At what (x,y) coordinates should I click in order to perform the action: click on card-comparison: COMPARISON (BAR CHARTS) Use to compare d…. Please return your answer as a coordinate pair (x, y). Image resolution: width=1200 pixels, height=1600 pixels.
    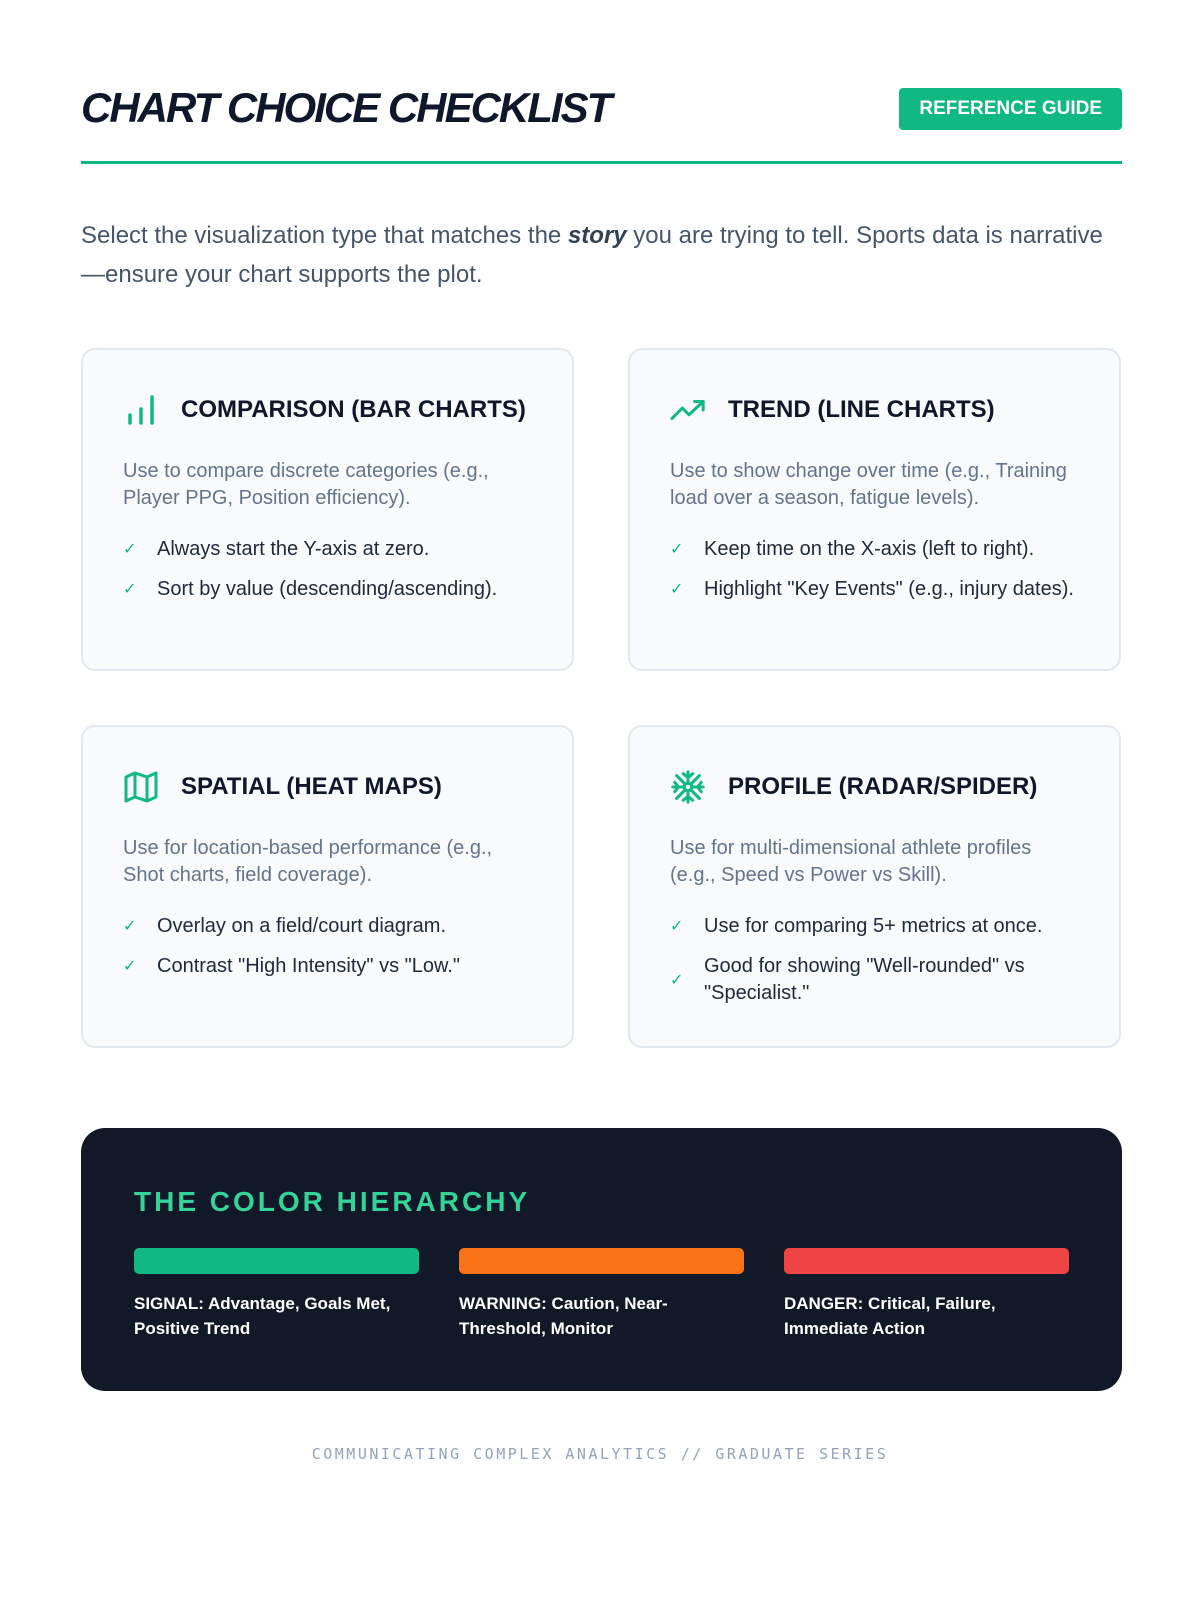
    Looking at the image, I should click on (327, 509).